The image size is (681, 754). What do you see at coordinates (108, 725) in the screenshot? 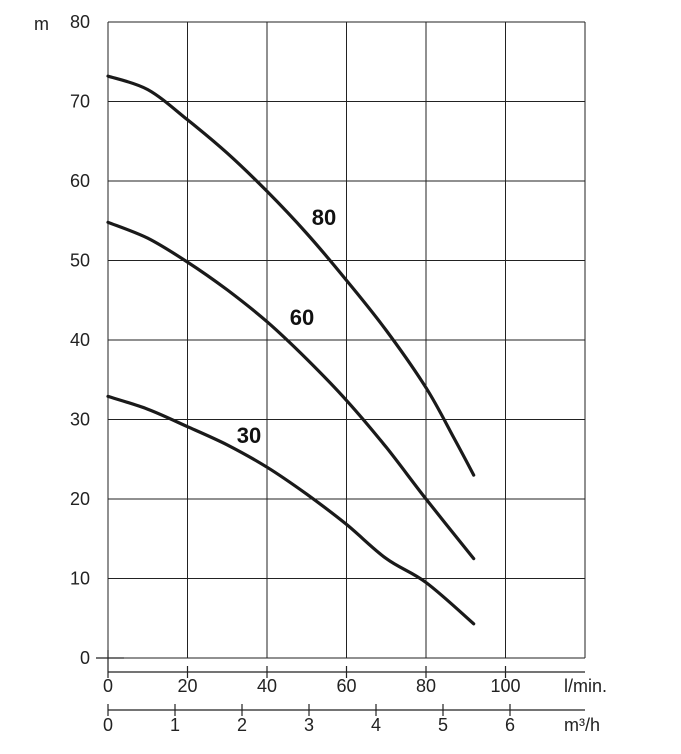
I see `x2-tick-label: 0` at bounding box center [108, 725].